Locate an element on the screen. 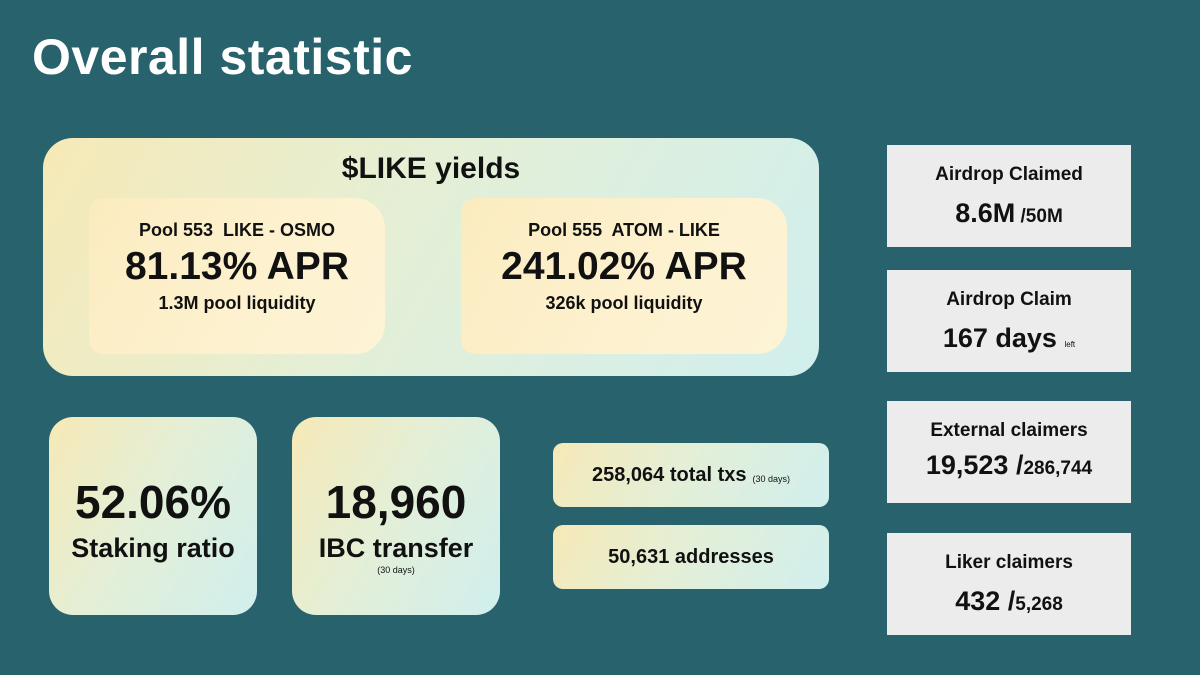 This screenshot has width=1200, height=675. airdrop-claimed-value-row: 8.6M /50M is located at coordinates (1009, 213).